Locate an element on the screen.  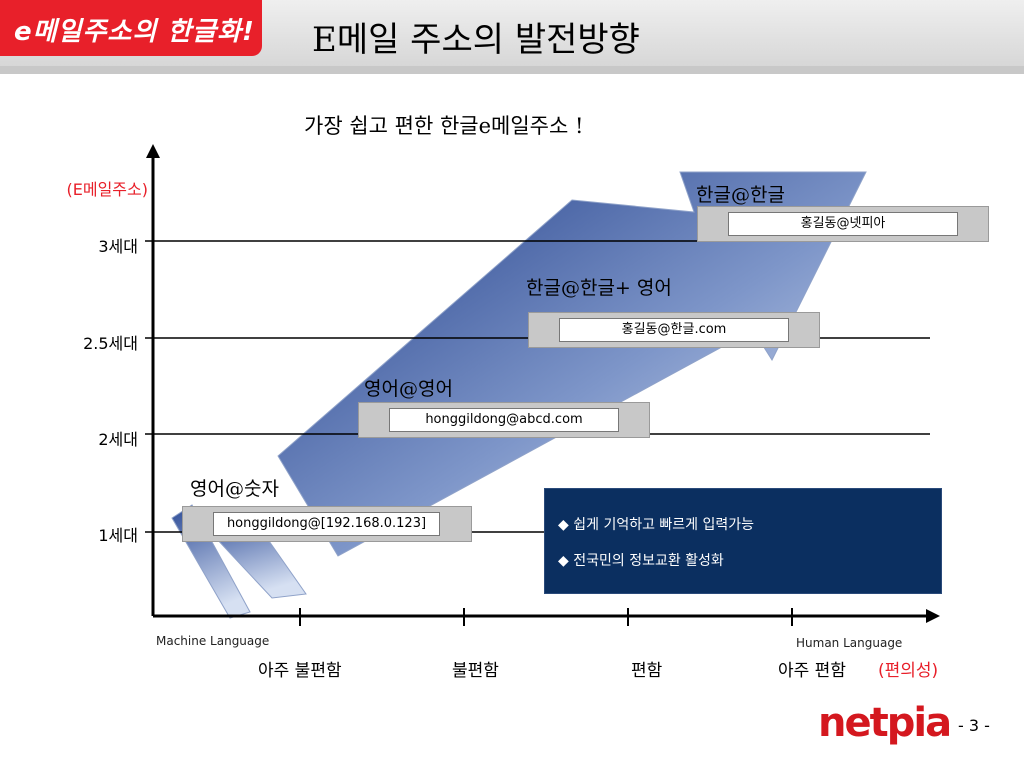
info-item-1-text: 쉽게 기억하고 빠르게 입력가능 is located at coordinates (664, 525).